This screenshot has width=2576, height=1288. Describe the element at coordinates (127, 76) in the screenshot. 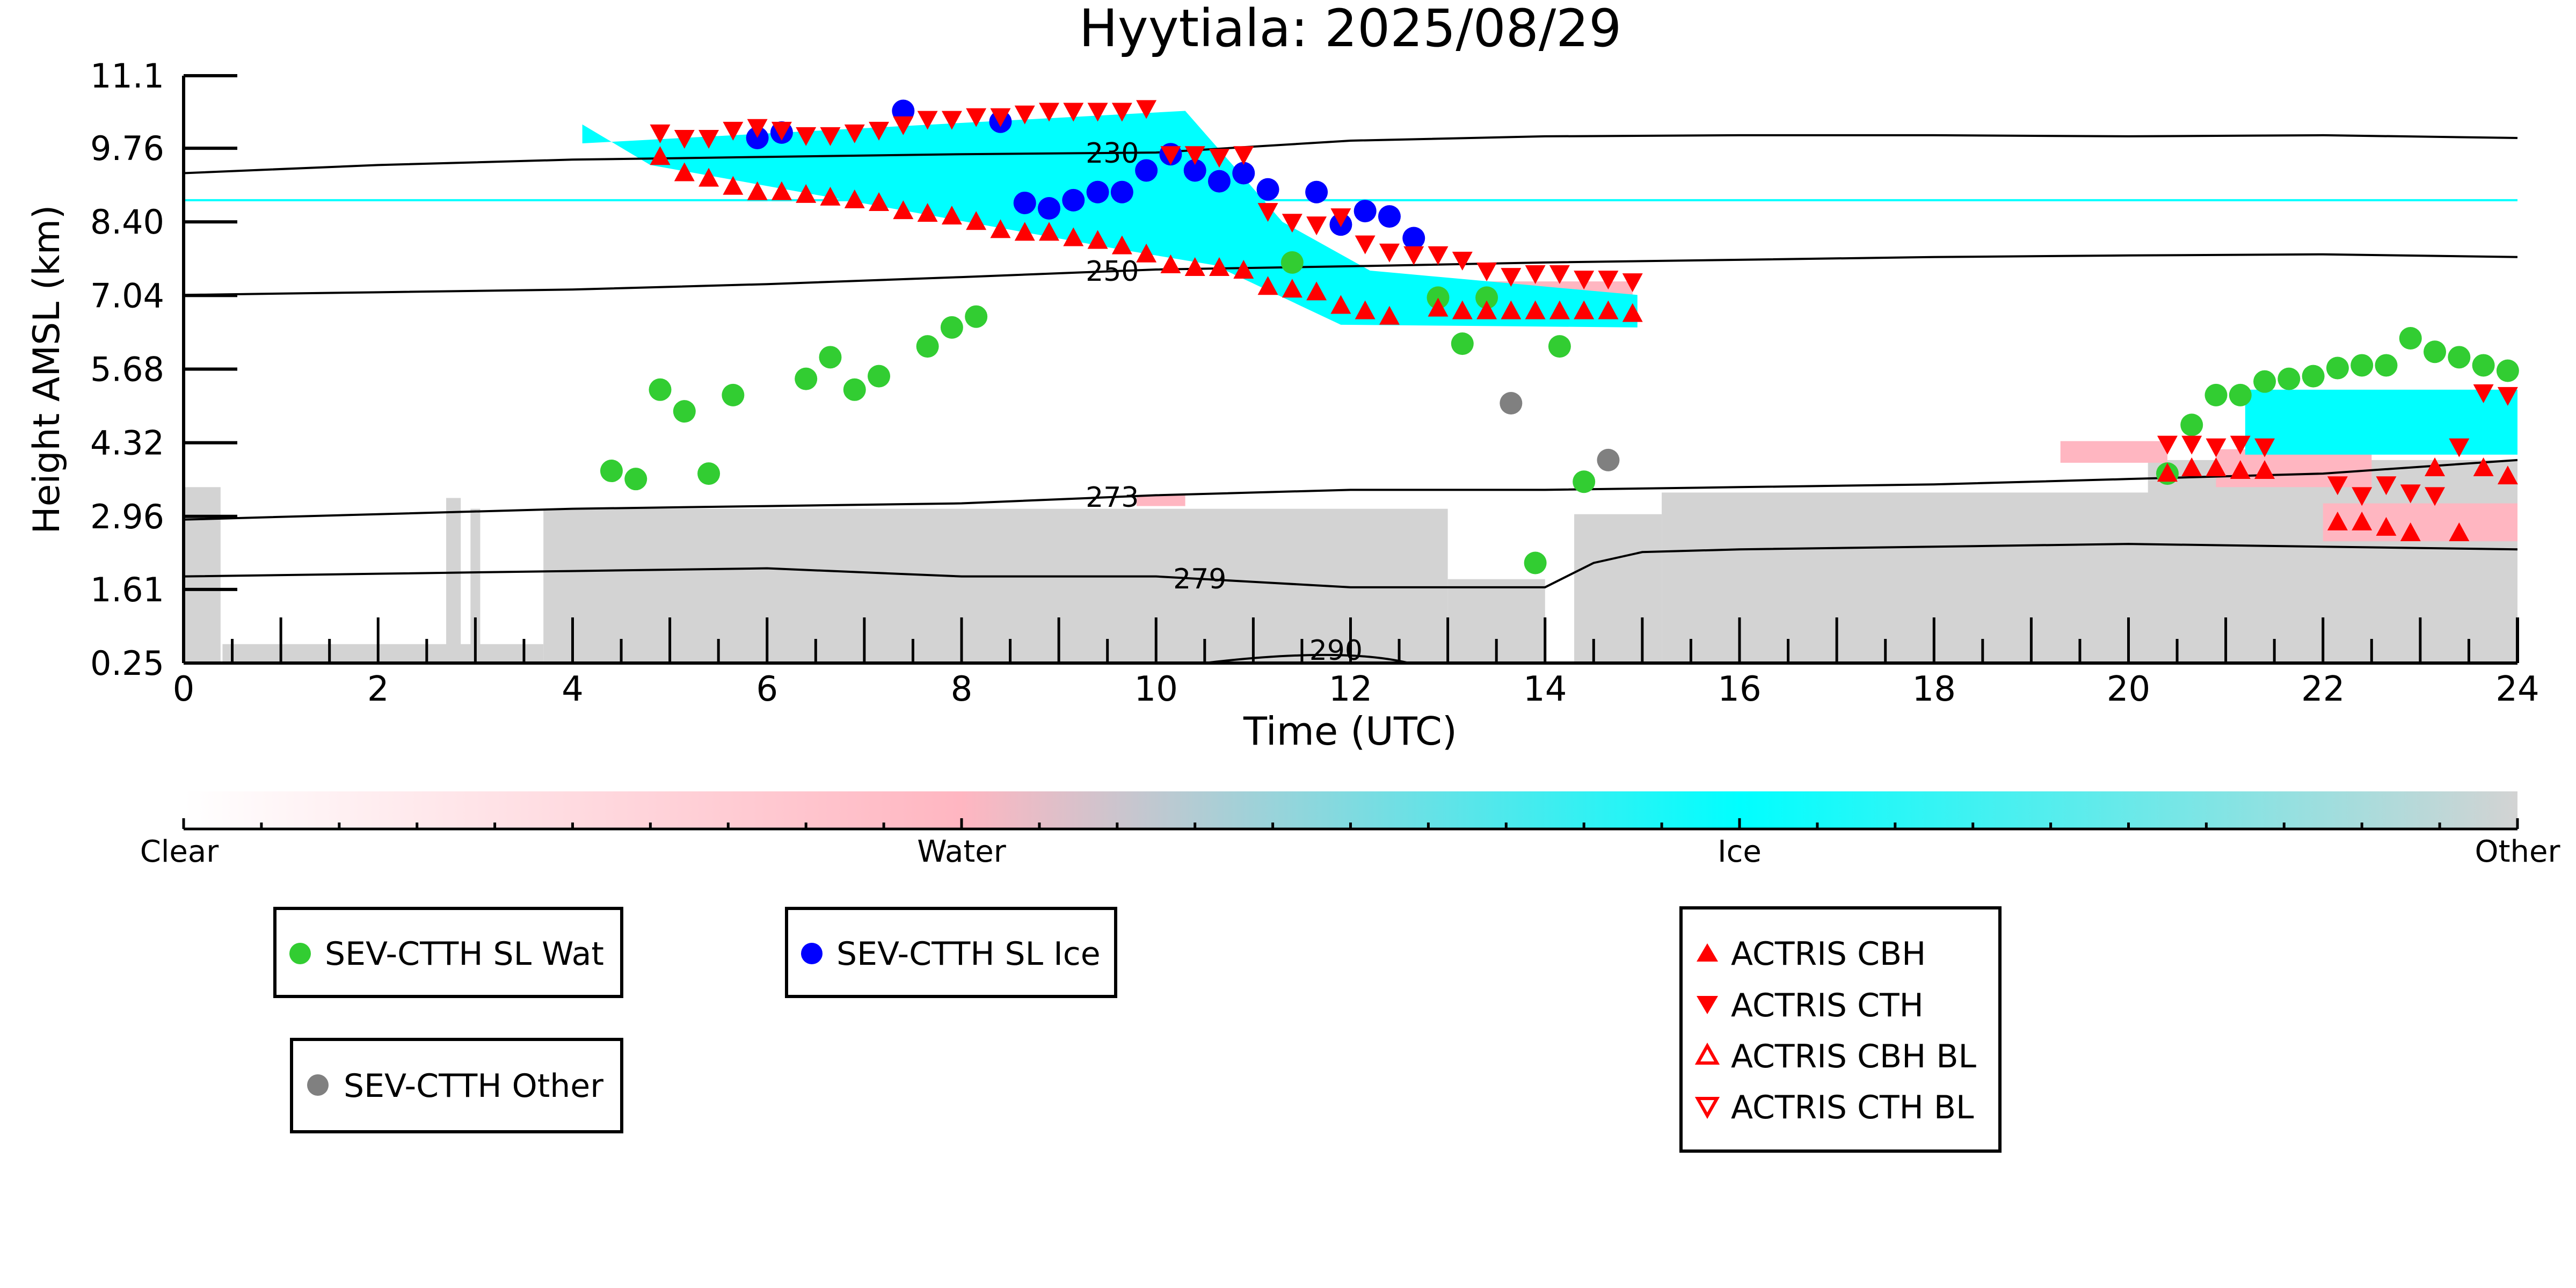

I see `y-tick-label: 11.1` at that location.